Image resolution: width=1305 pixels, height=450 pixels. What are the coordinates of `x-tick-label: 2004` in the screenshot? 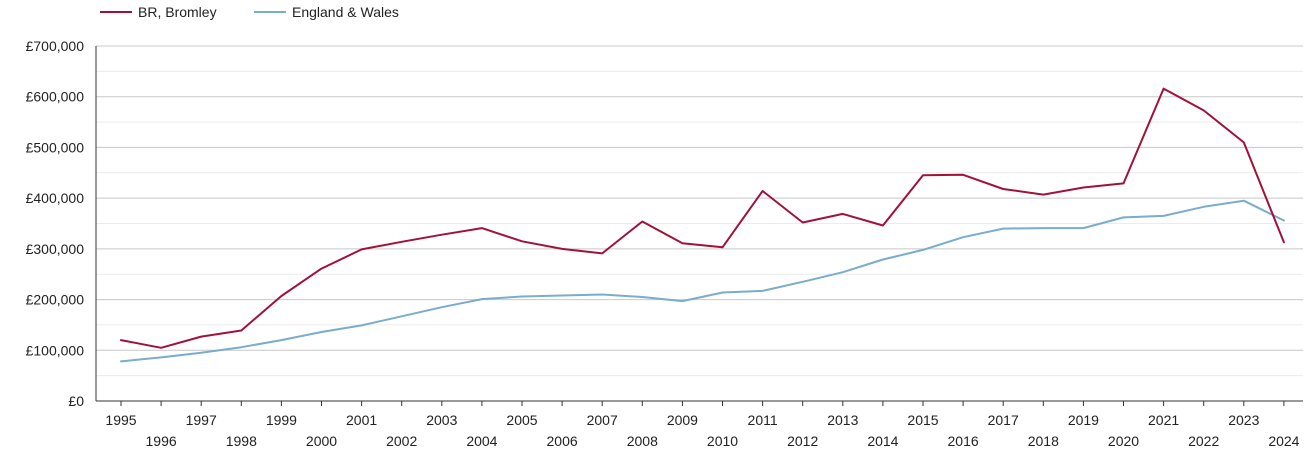 It's located at (481, 441).